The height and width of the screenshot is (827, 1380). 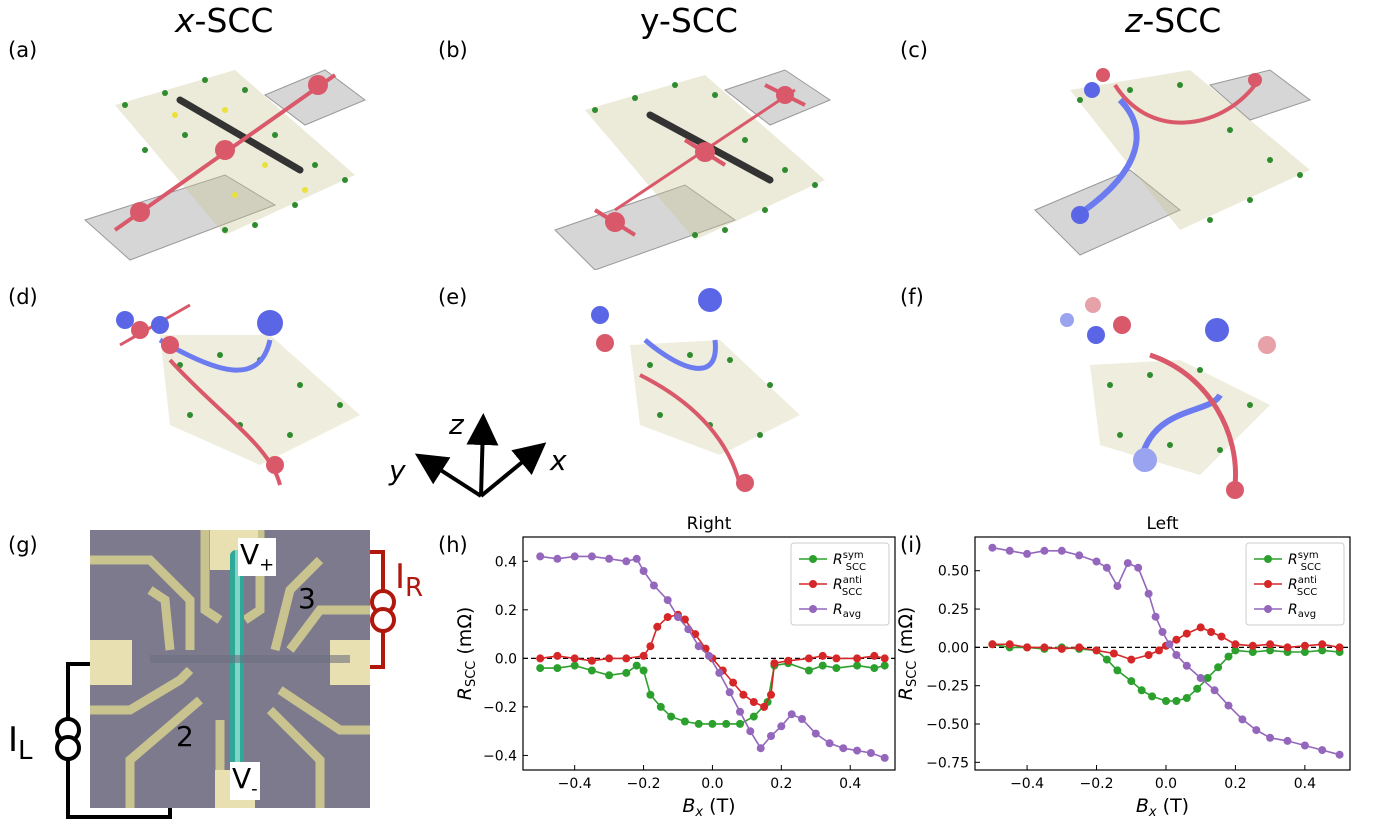 What do you see at coordinates (1163, 524) in the screenshot?
I see `chart-title: Left` at bounding box center [1163, 524].